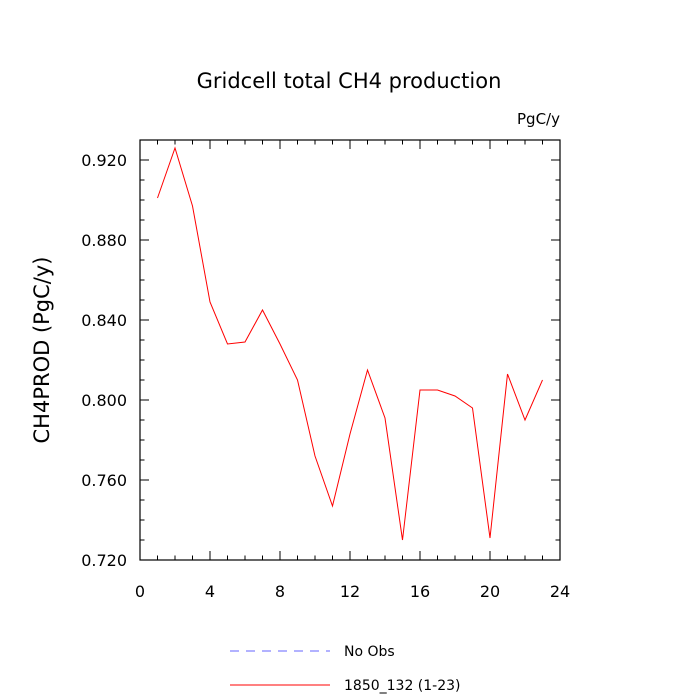 This screenshot has height=700, width=700. I want to click on x-tick-label: 20, so click(490, 591).